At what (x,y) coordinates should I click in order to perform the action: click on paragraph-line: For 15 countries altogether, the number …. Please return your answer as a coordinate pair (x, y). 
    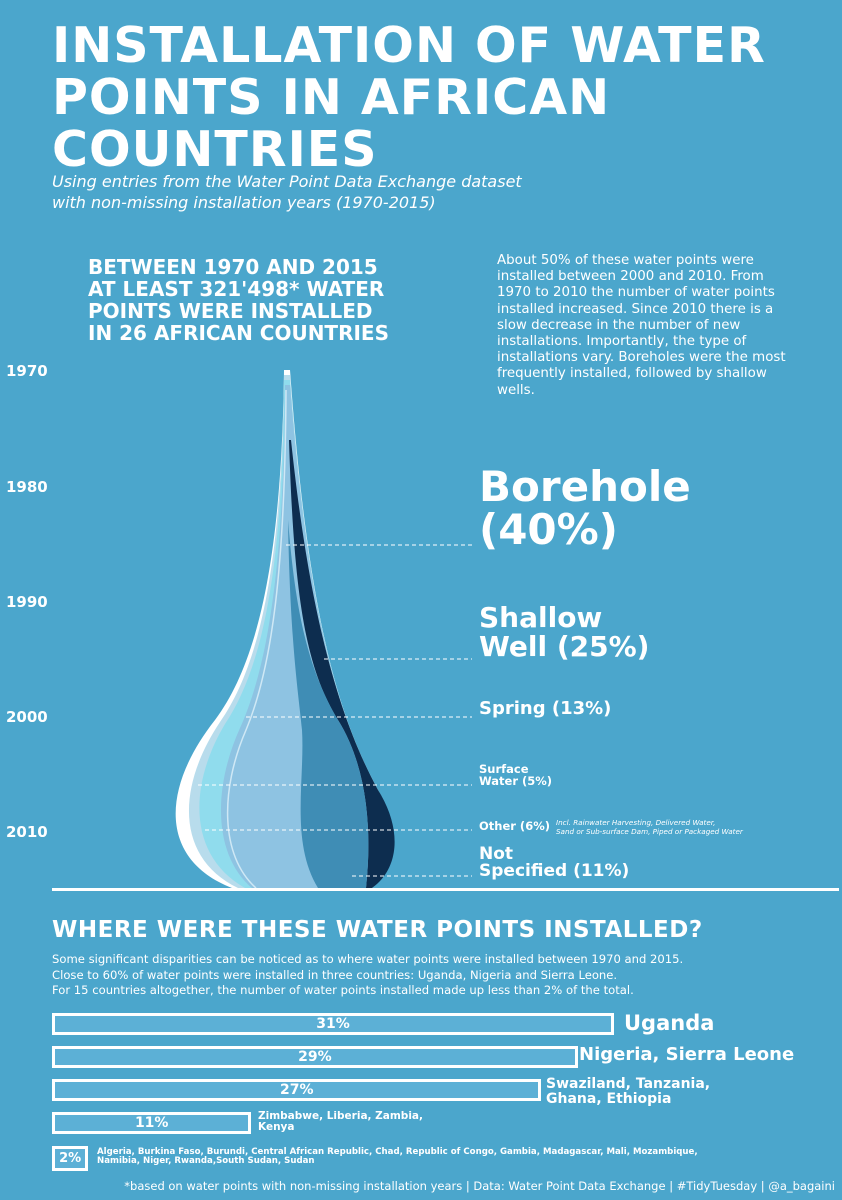
    Looking at the image, I should click on (343, 990).